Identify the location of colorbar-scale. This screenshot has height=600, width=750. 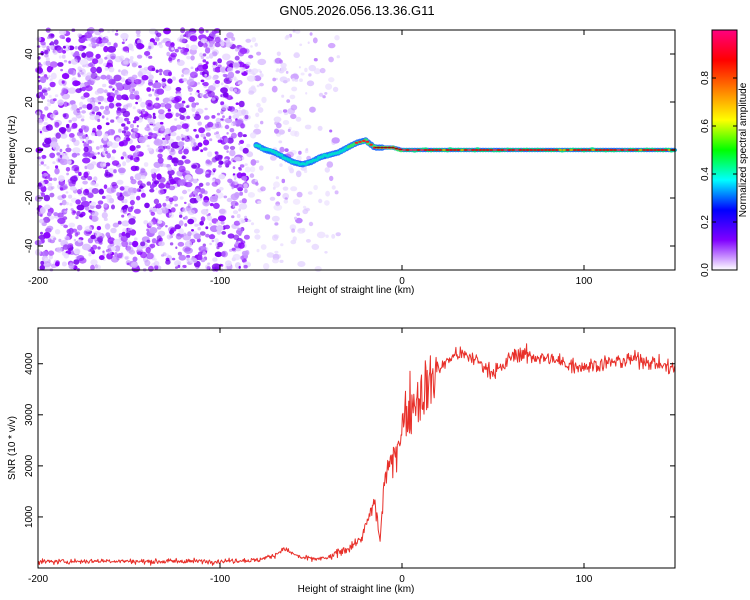
(724, 150).